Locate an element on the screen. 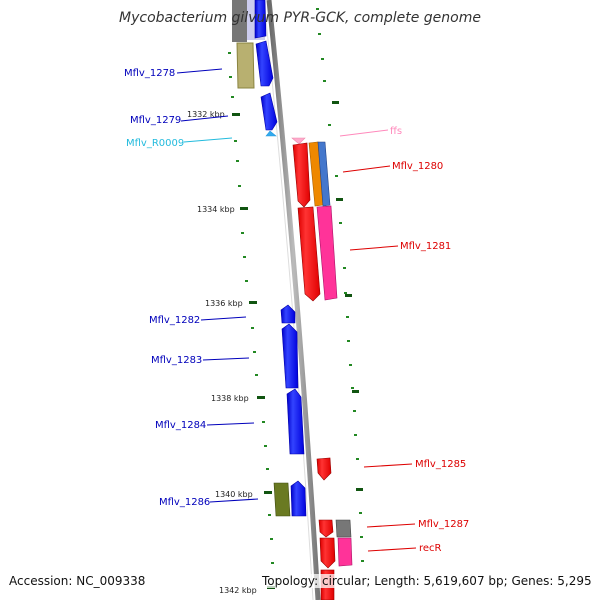 The height and width of the screenshot is (600, 600). gene-shape-recr-b is located at coordinates (345, 552).